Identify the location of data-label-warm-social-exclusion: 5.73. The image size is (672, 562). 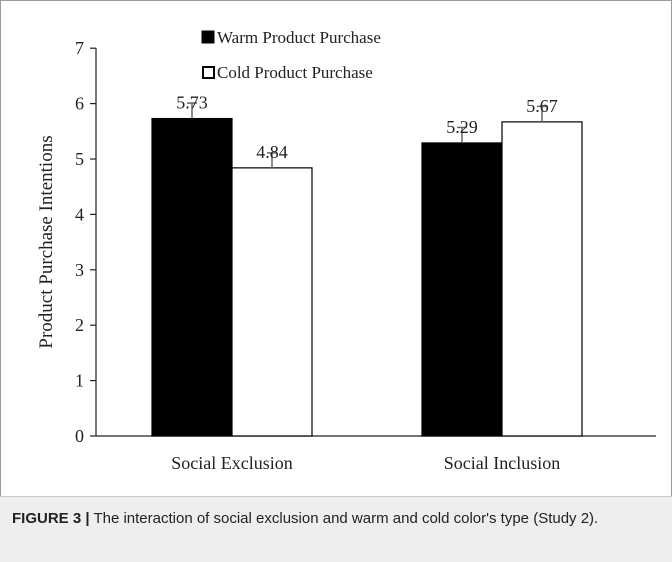
(192, 103).